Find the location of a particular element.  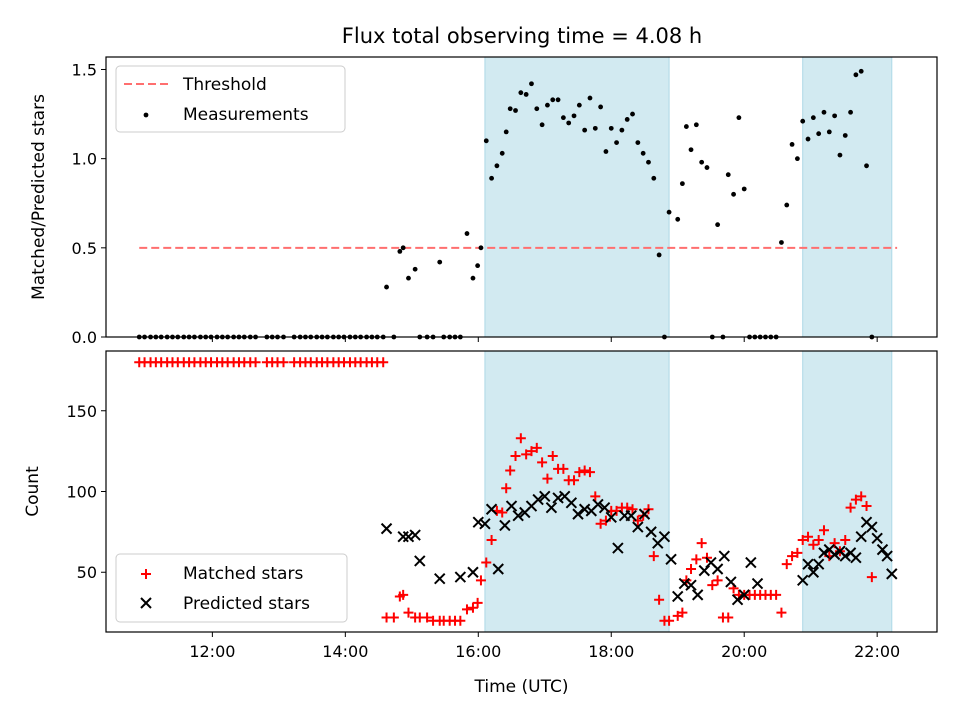

x-axis-label: Time (UTC) is located at coordinates (521, 687).